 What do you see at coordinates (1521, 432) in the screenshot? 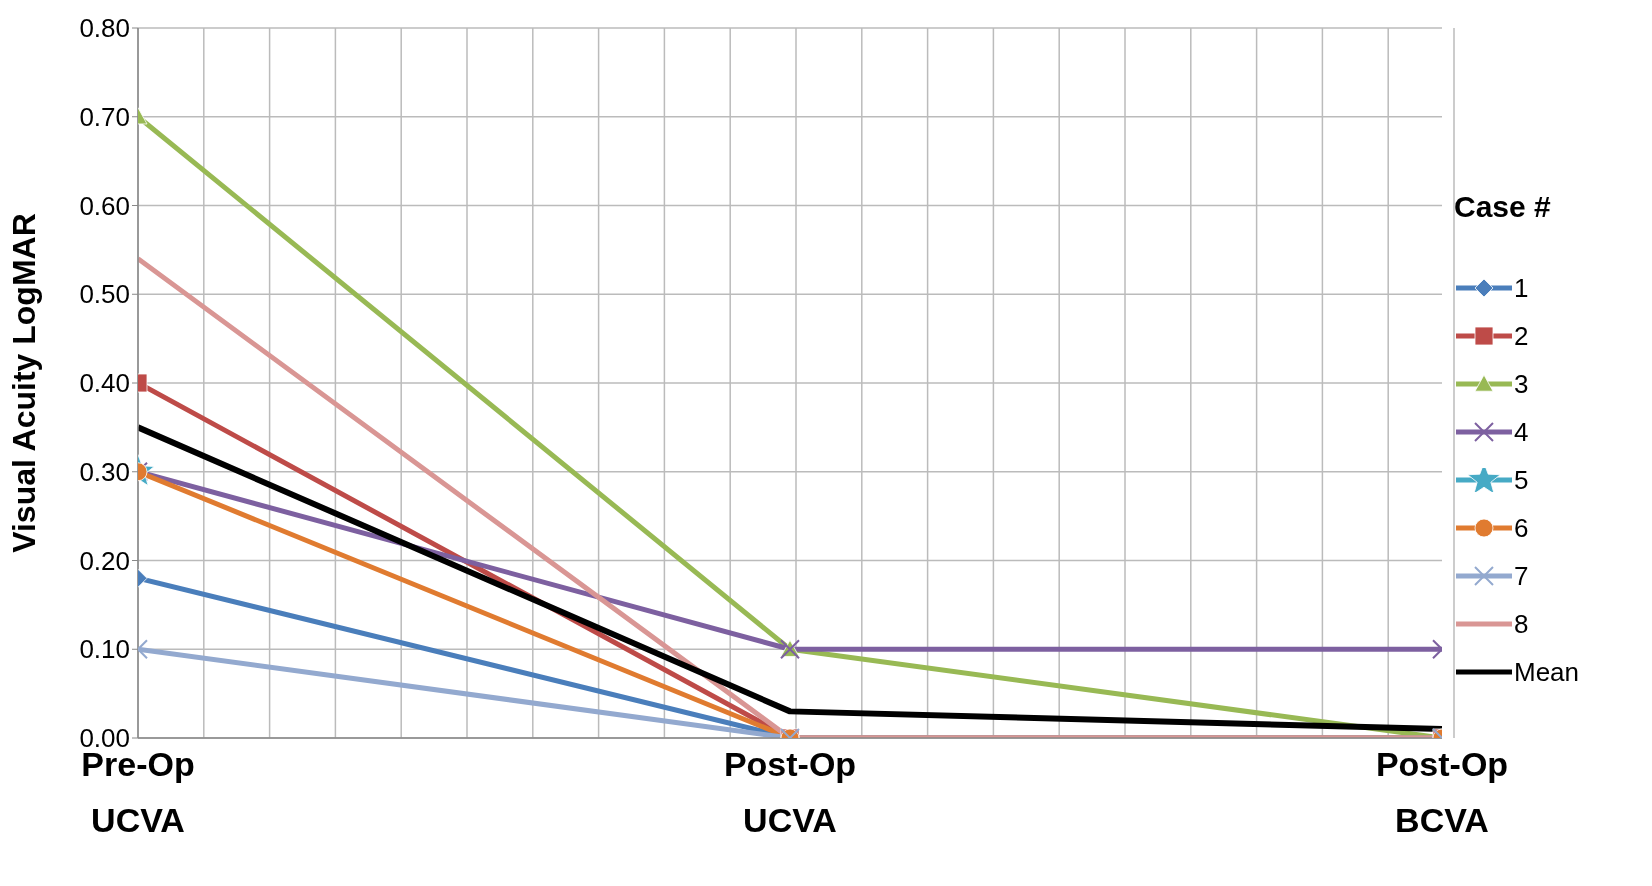
I see `legend-label: 4` at bounding box center [1521, 432].